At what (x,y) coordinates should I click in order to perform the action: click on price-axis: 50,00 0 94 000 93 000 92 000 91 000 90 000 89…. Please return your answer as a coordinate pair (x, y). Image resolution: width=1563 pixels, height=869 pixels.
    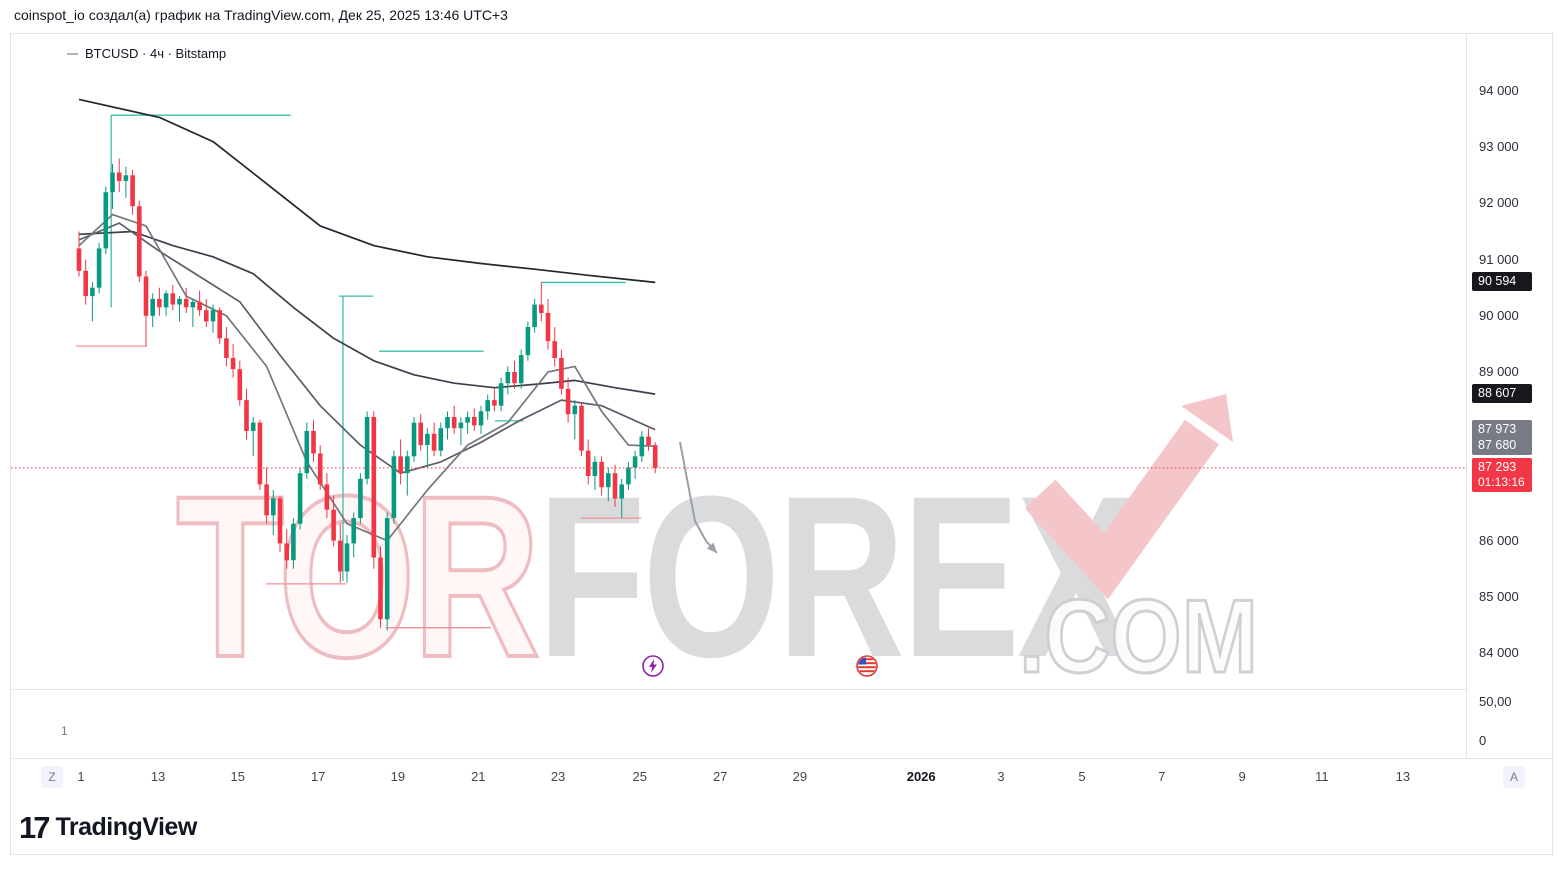
    Looking at the image, I should click on (1509, 396).